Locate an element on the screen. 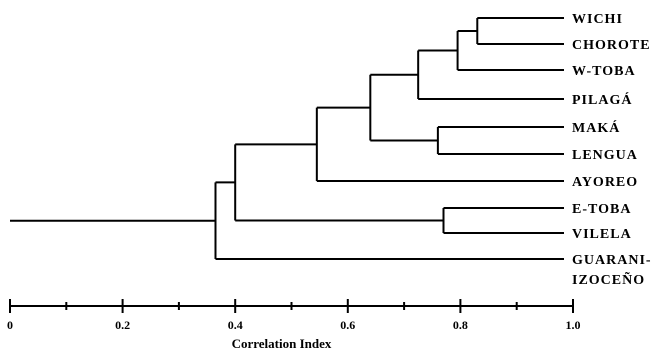  leaf-label-maka: MAKÁ is located at coordinates (596, 127).